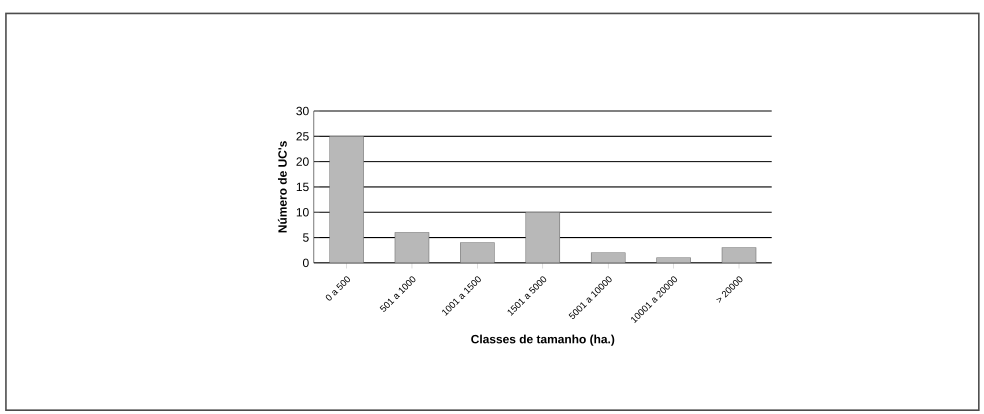 This screenshot has height=414, width=984. I want to click on y-tick-label: 30, so click(302, 111).